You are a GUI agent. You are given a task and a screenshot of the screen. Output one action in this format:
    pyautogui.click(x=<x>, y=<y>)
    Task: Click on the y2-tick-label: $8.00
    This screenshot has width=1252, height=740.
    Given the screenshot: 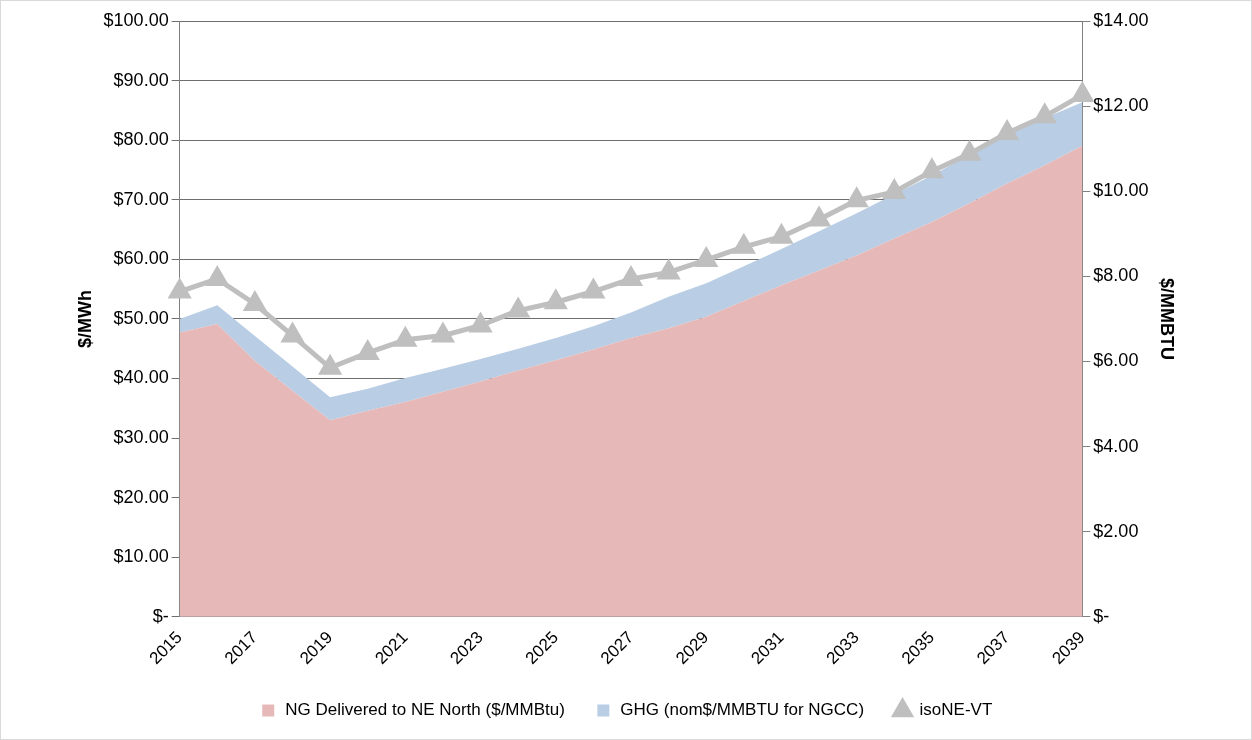 What is the action you would take?
    pyautogui.click(x=1116, y=275)
    